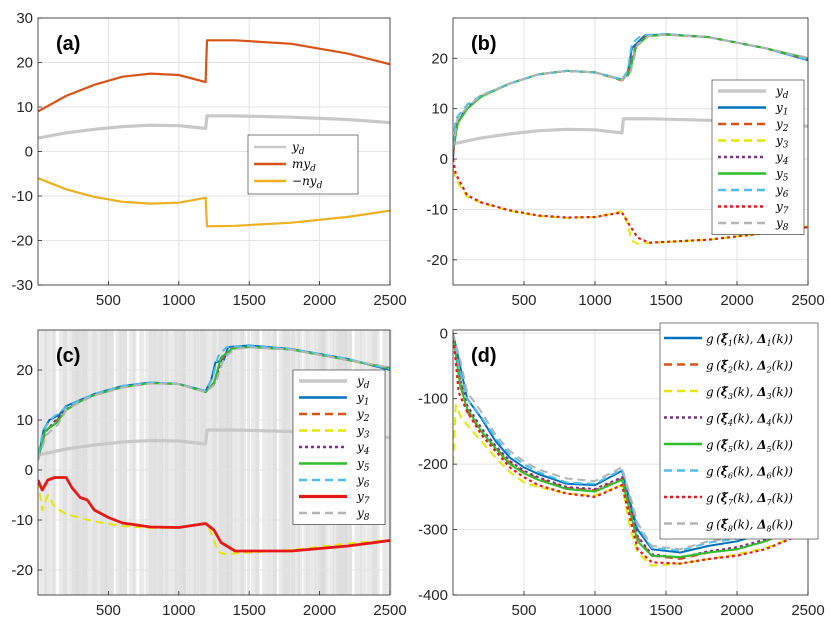 This screenshot has height=623, width=830. I want to click on legend-label: myd, so click(304, 165).